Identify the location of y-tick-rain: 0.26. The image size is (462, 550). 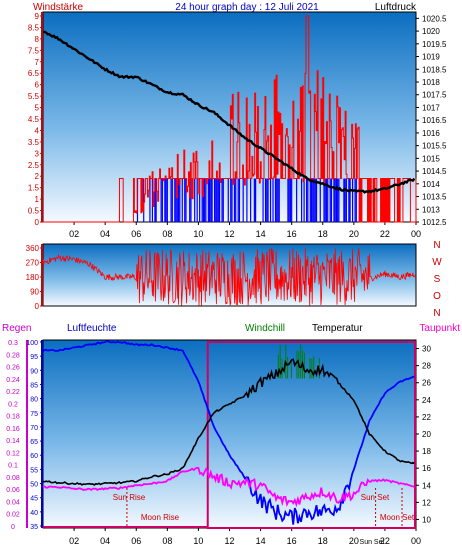
(13, 368).